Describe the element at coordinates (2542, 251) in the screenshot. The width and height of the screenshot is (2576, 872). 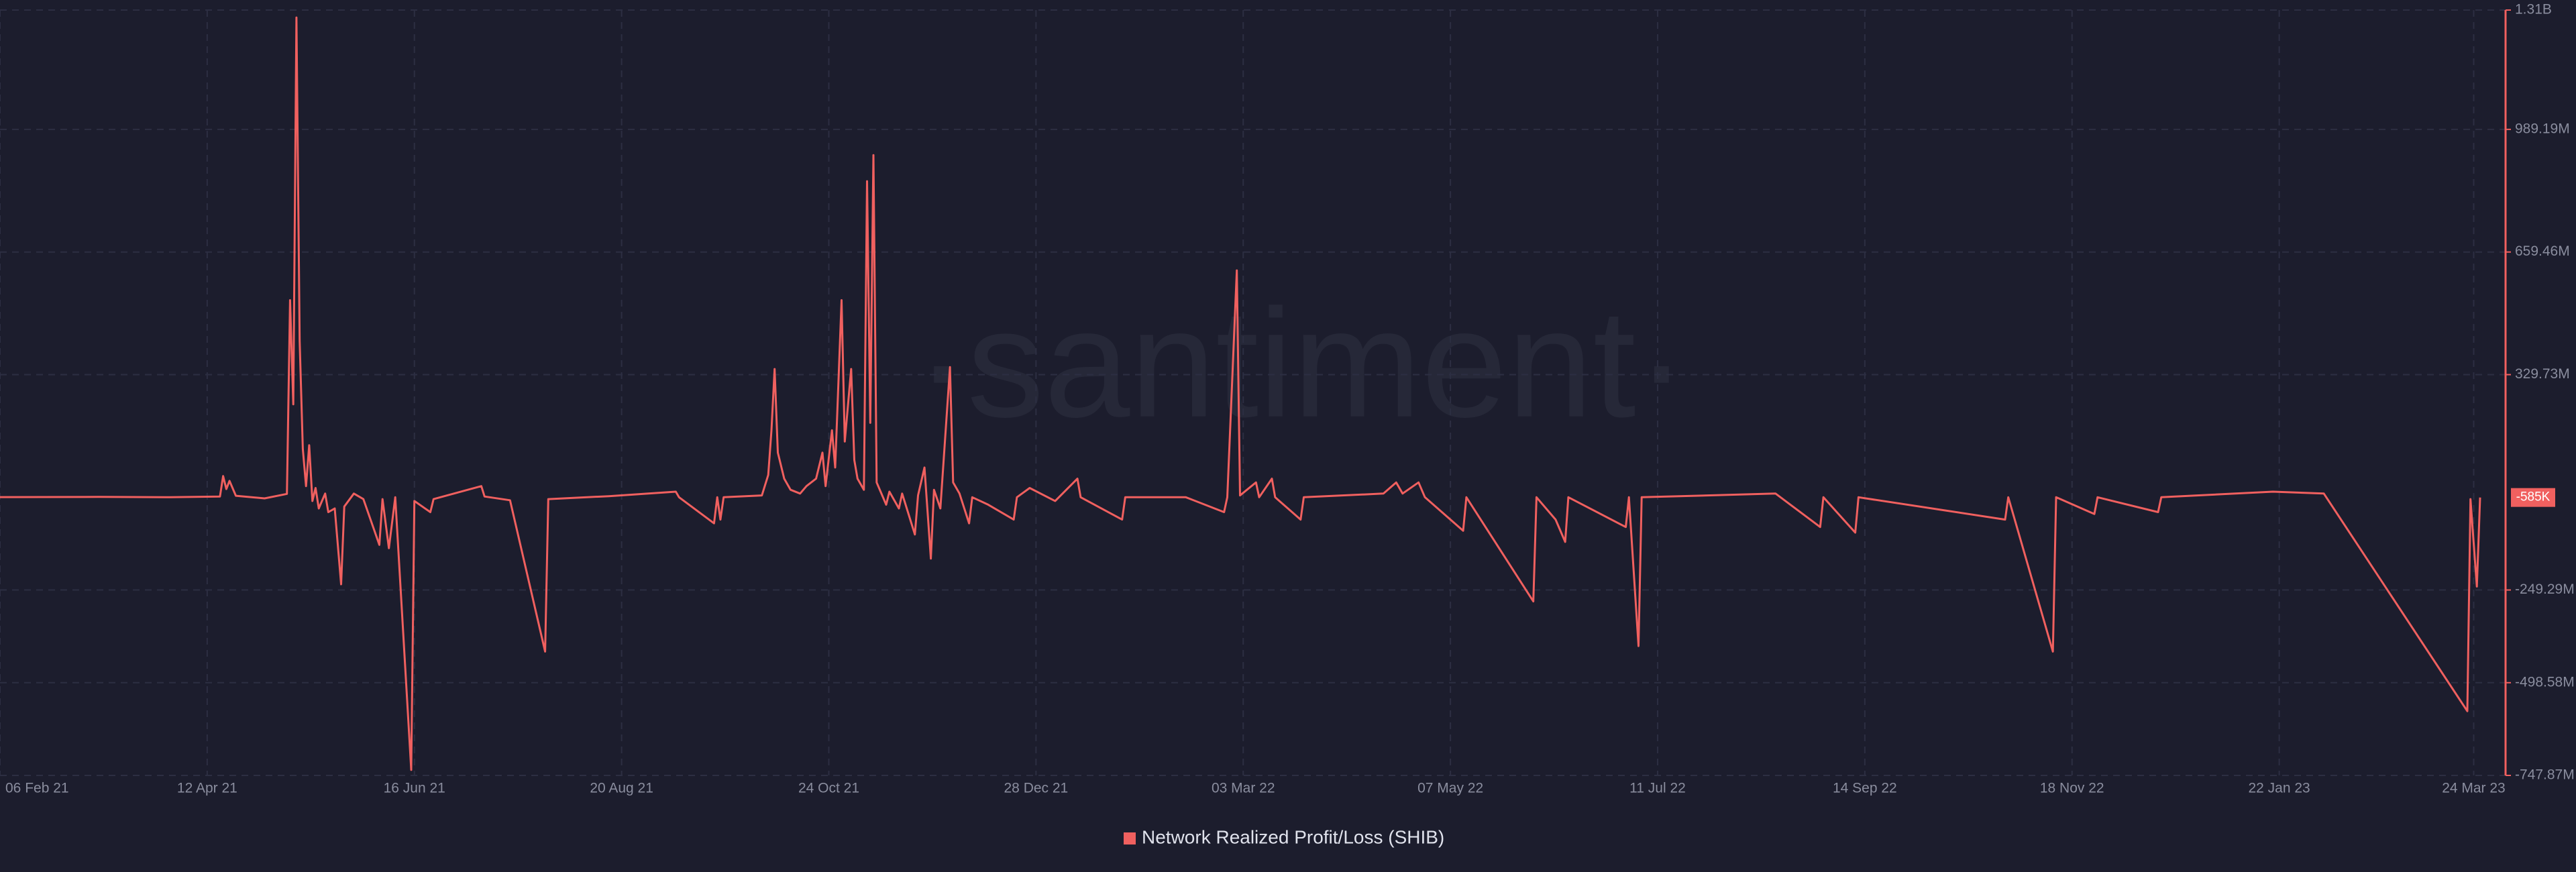
I see `y-tick-label: 659.46M` at that location.